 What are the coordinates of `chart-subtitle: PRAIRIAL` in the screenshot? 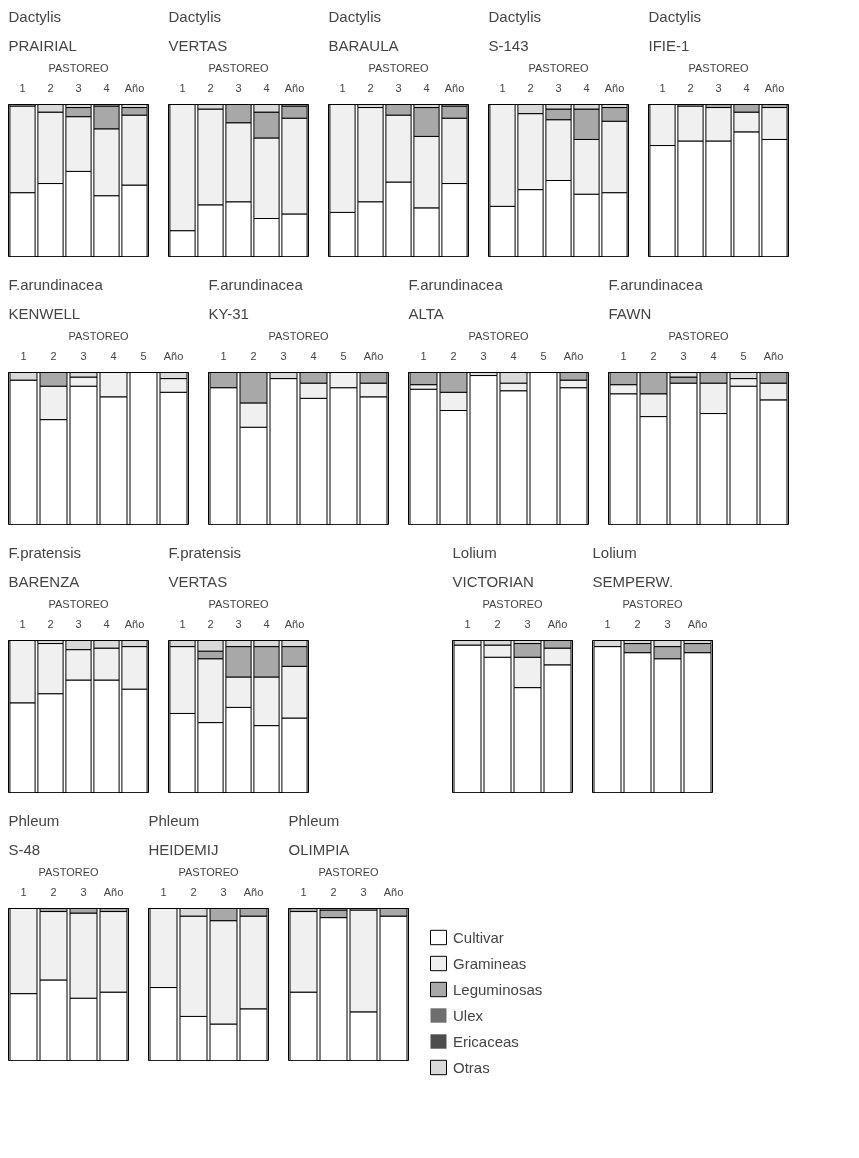 It's located at (42, 45).